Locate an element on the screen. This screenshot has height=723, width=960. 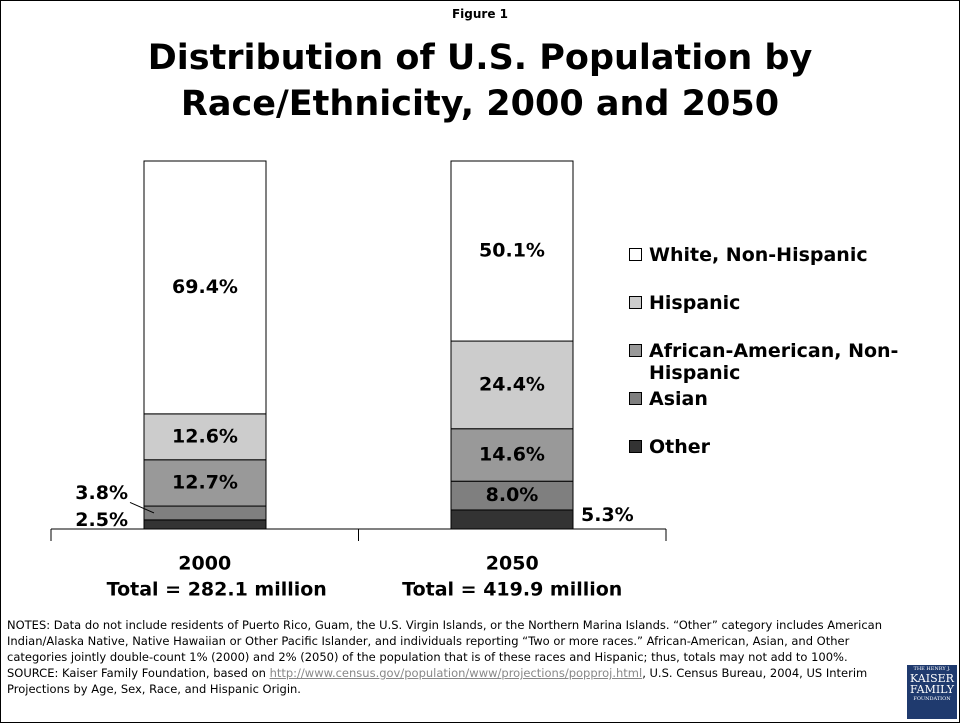
legend-label: African-American, Non-Hispanic is located at coordinates (774, 362).